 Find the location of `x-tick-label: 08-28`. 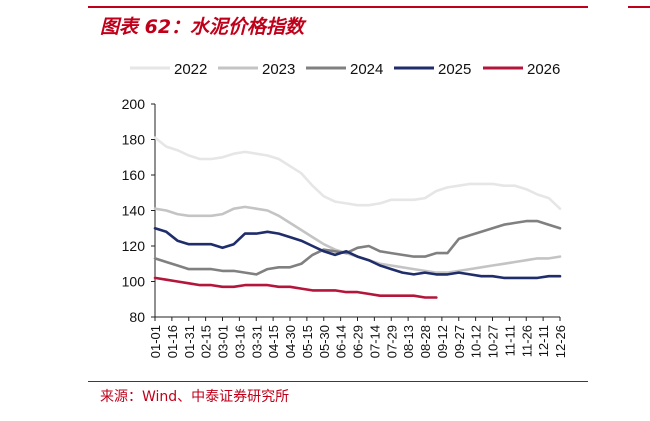

x-tick-label: 08-28 is located at coordinates (425, 341).